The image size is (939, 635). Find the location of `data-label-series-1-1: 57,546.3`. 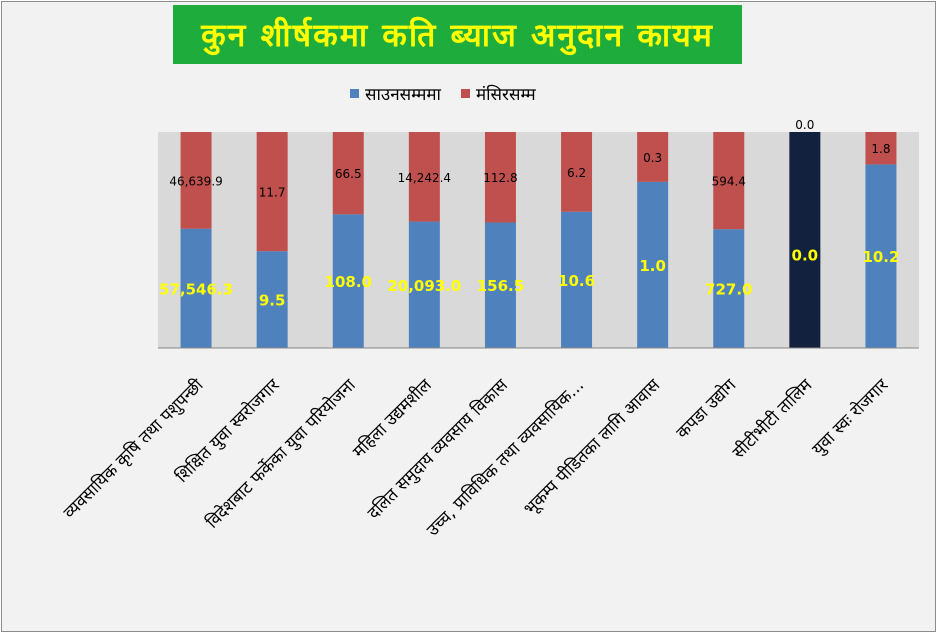

data-label-series-1-1: 57,546.3 is located at coordinates (196, 289).